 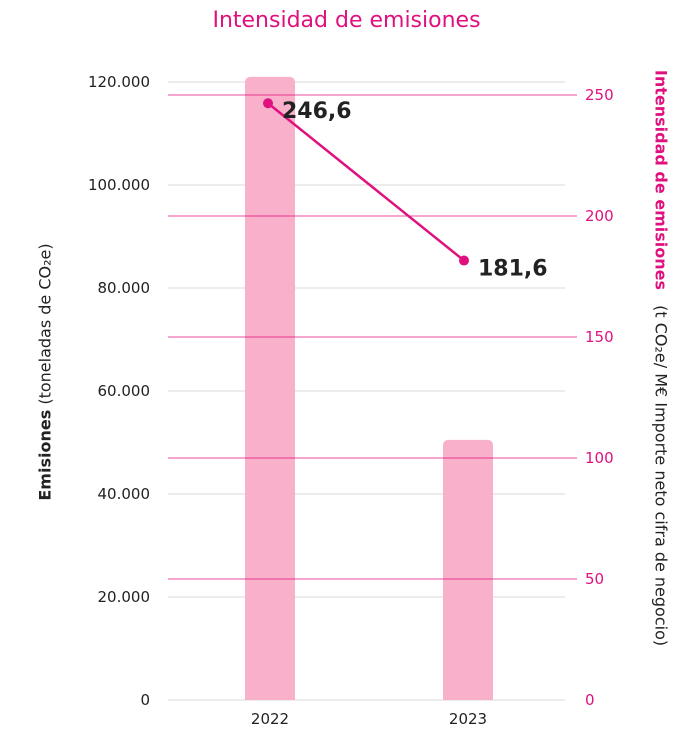 What do you see at coordinates (366, 182) in the screenshot?
I see `intensity-line` at bounding box center [366, 182].